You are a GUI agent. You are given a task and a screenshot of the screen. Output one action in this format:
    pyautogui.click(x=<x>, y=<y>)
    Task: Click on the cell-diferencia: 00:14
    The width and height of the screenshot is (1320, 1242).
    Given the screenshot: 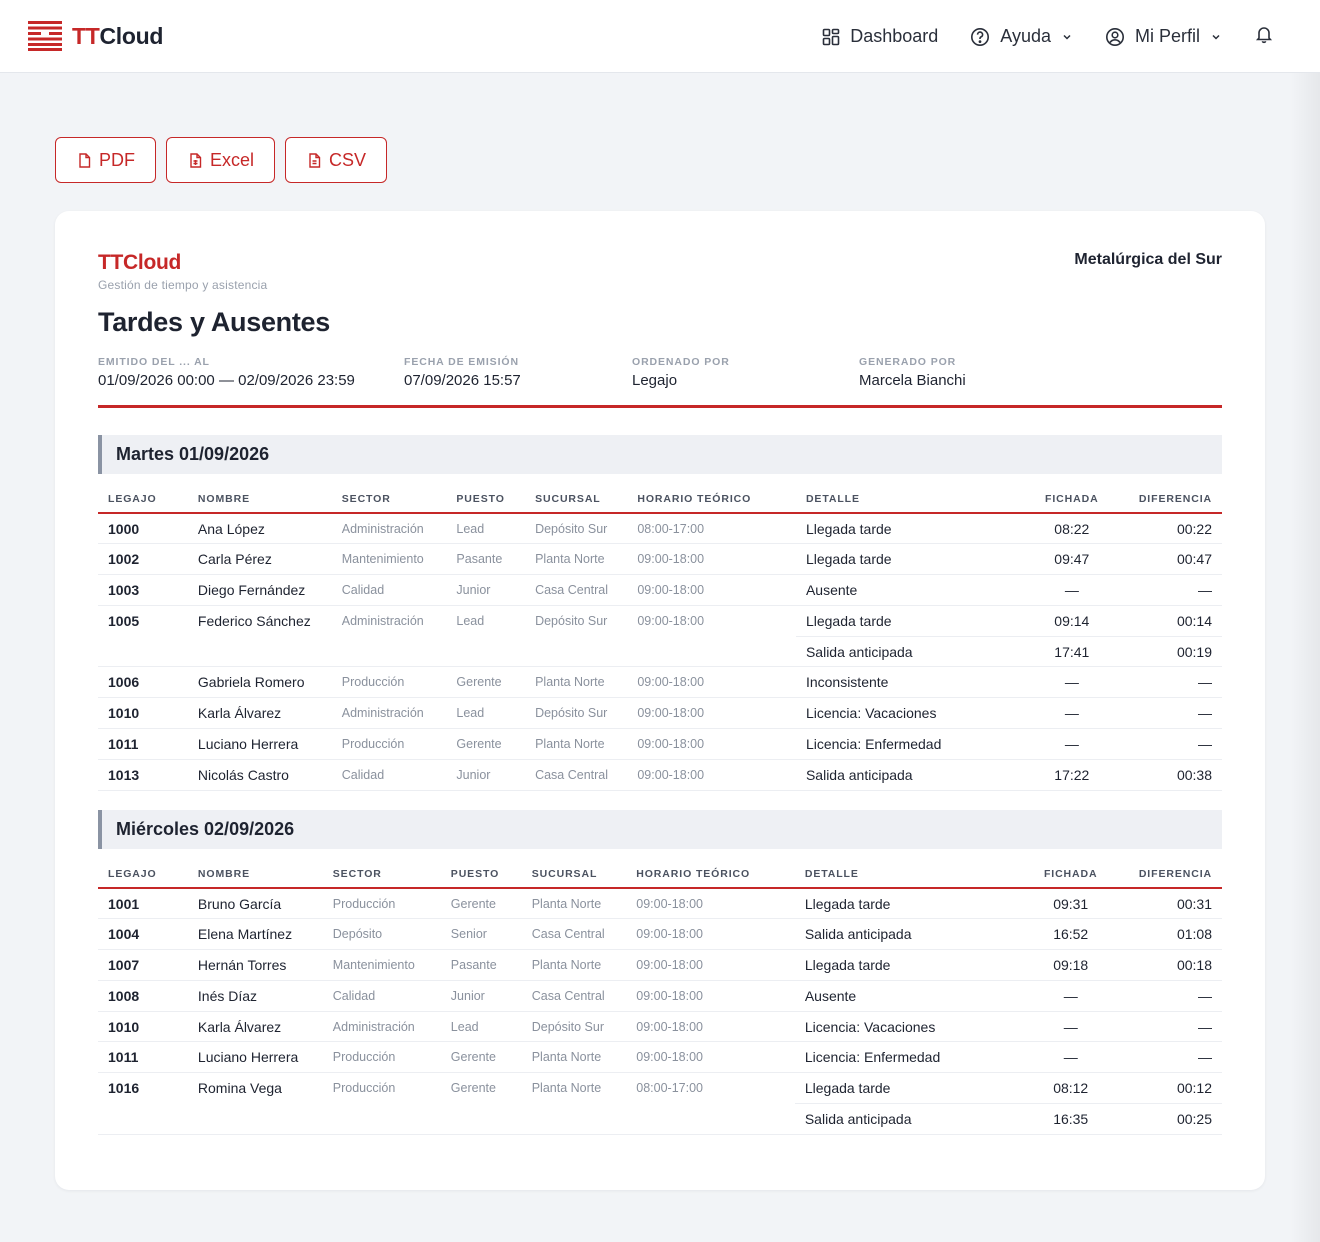 What is the action you would take?
    pyautogui.click(x=1169, y=621)
    